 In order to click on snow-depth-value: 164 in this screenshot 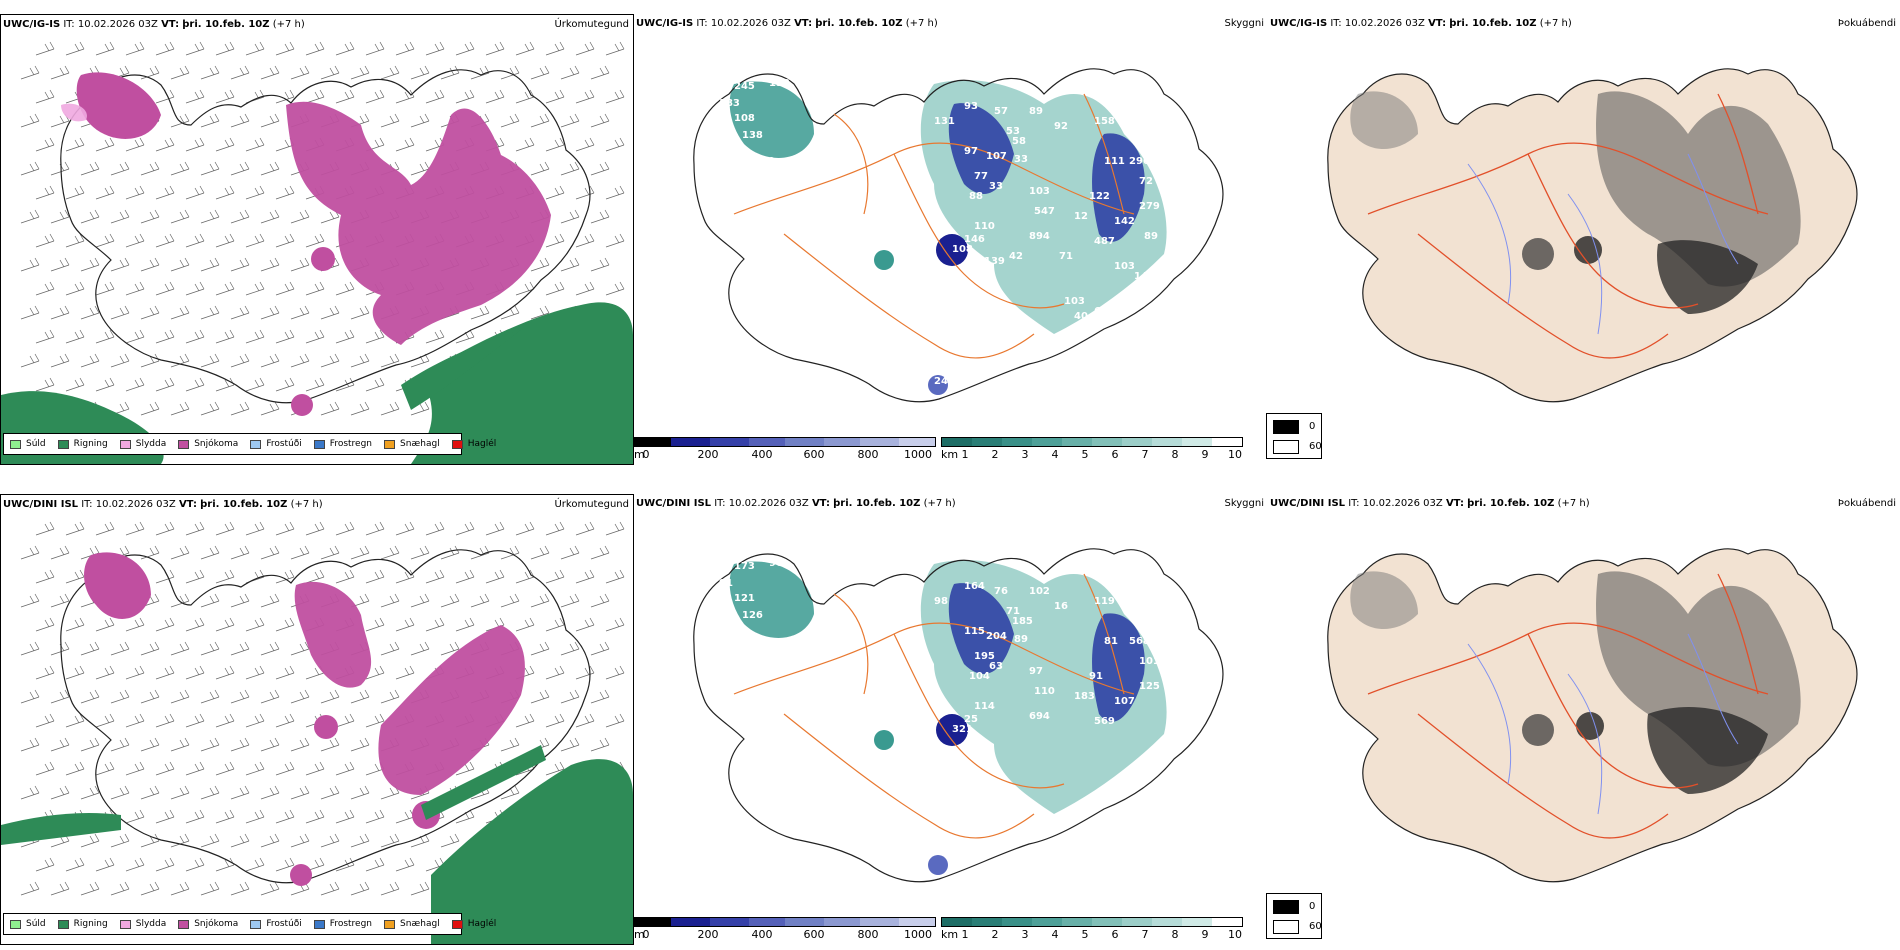, I will do `click(974, 586)`.